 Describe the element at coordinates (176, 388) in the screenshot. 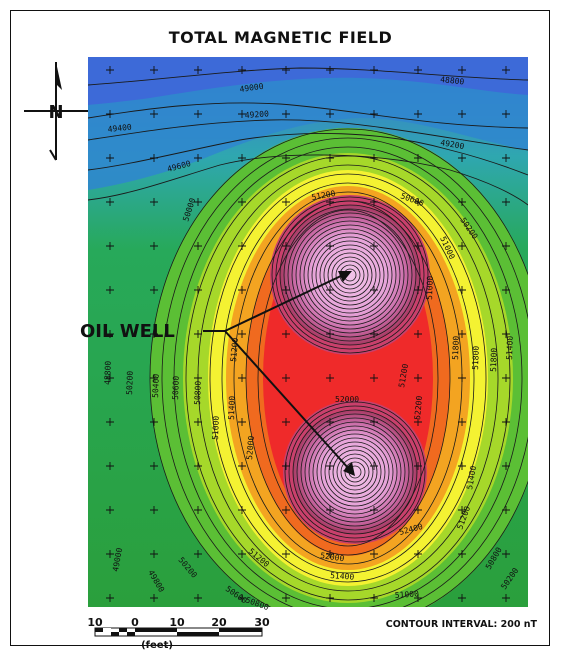

I see `contour-label: 50600` at that location.